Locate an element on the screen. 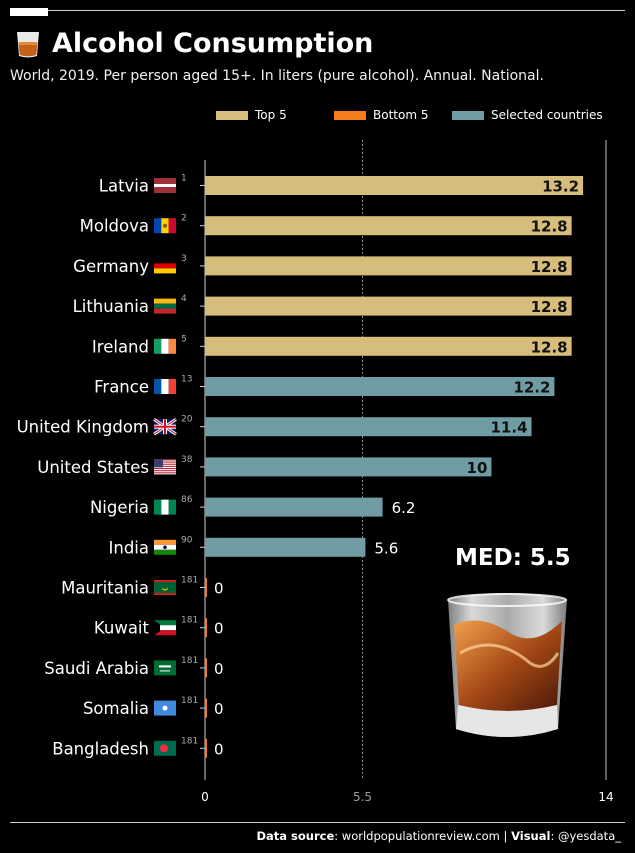 This screenshot has height=853, width=635. somalia-flag-icon is located at coordinates (165, 708).